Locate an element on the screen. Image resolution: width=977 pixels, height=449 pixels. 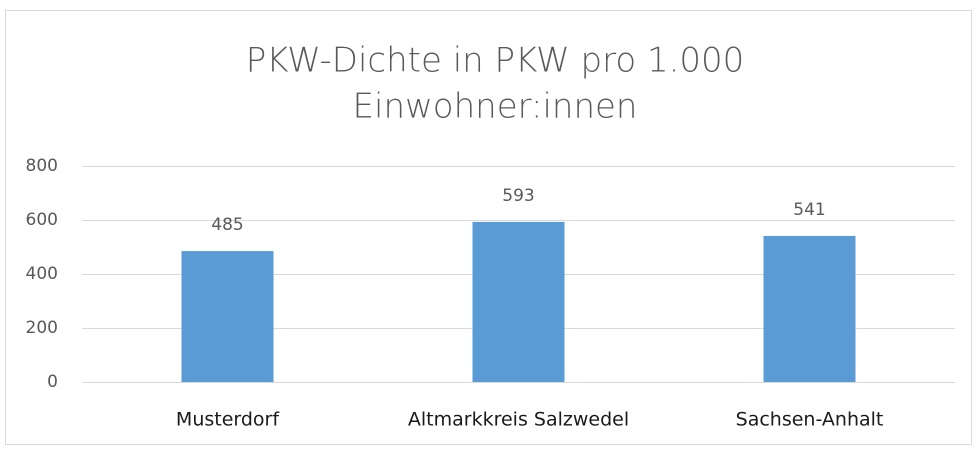
x-tick-label: Altmarkkreis Salzwedel is located at coordinates (518, 420).